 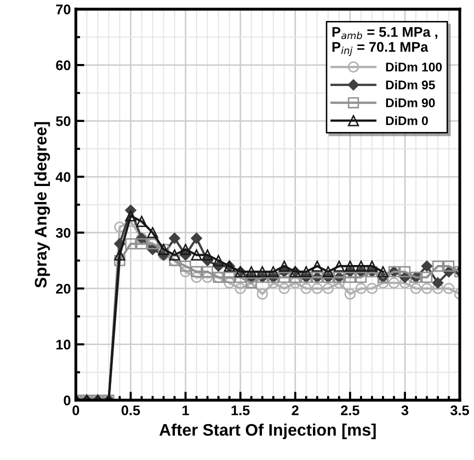 I want to click on x-tick-label: 0, so click(x=76, y=410).